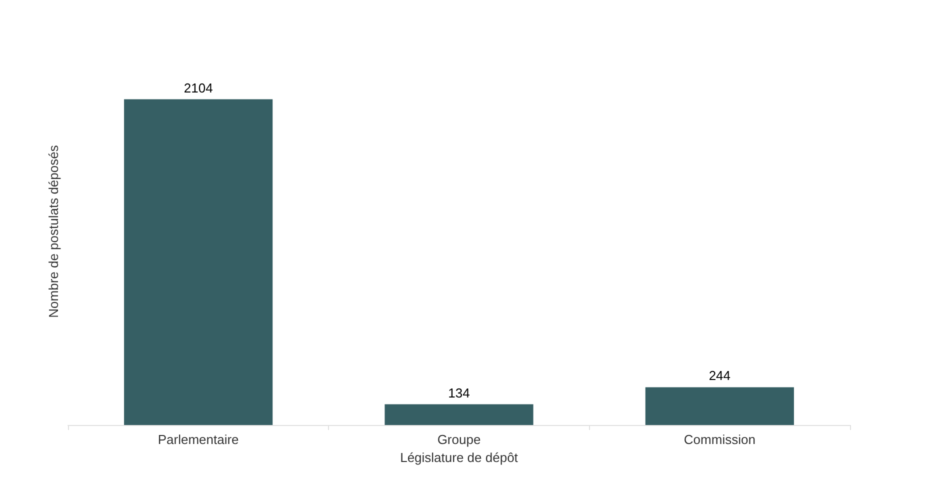  What do you see at coordinates (459, 439) in the screenshot?
I see `x-tick-label: Groupe` at bounding box center [459, 439].